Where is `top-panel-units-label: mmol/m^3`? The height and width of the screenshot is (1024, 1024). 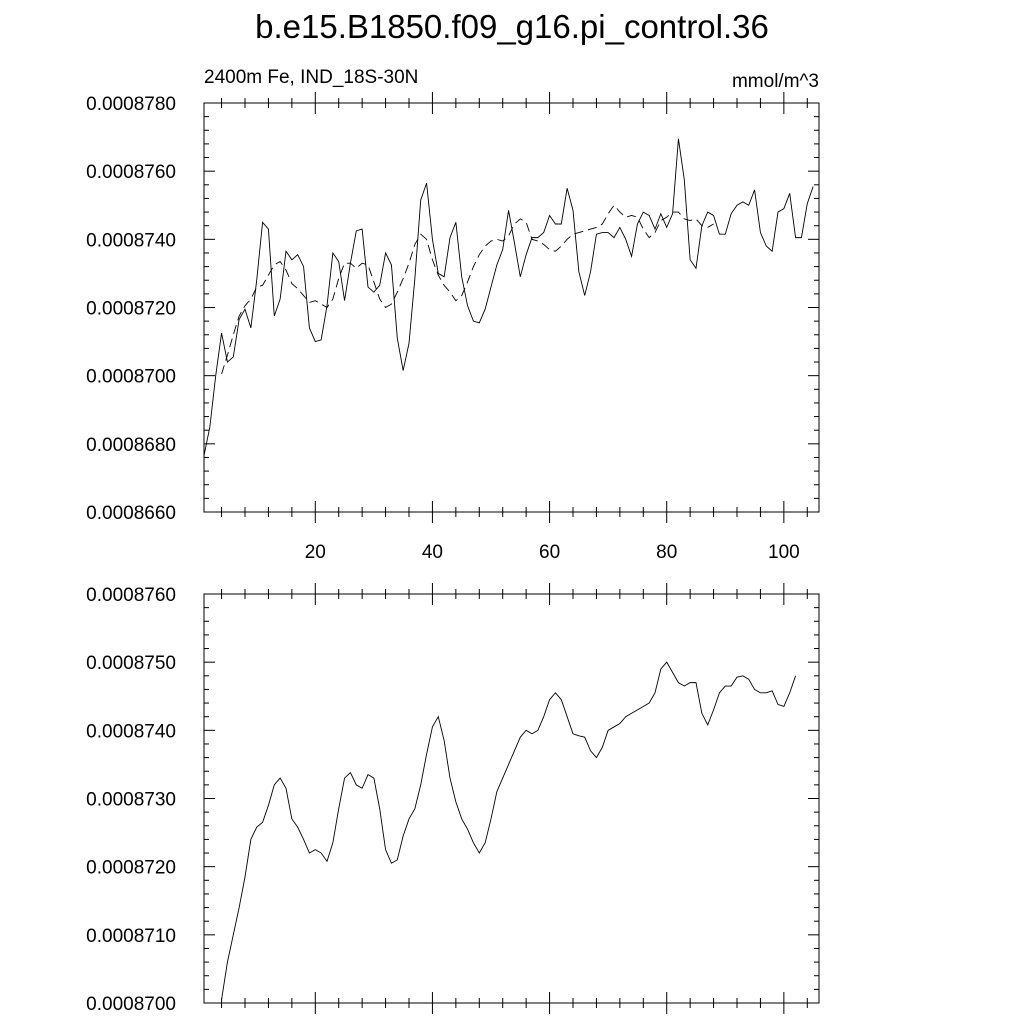 top-panel-units-label: mmol/m^3 is located at coordinates (775, 81).